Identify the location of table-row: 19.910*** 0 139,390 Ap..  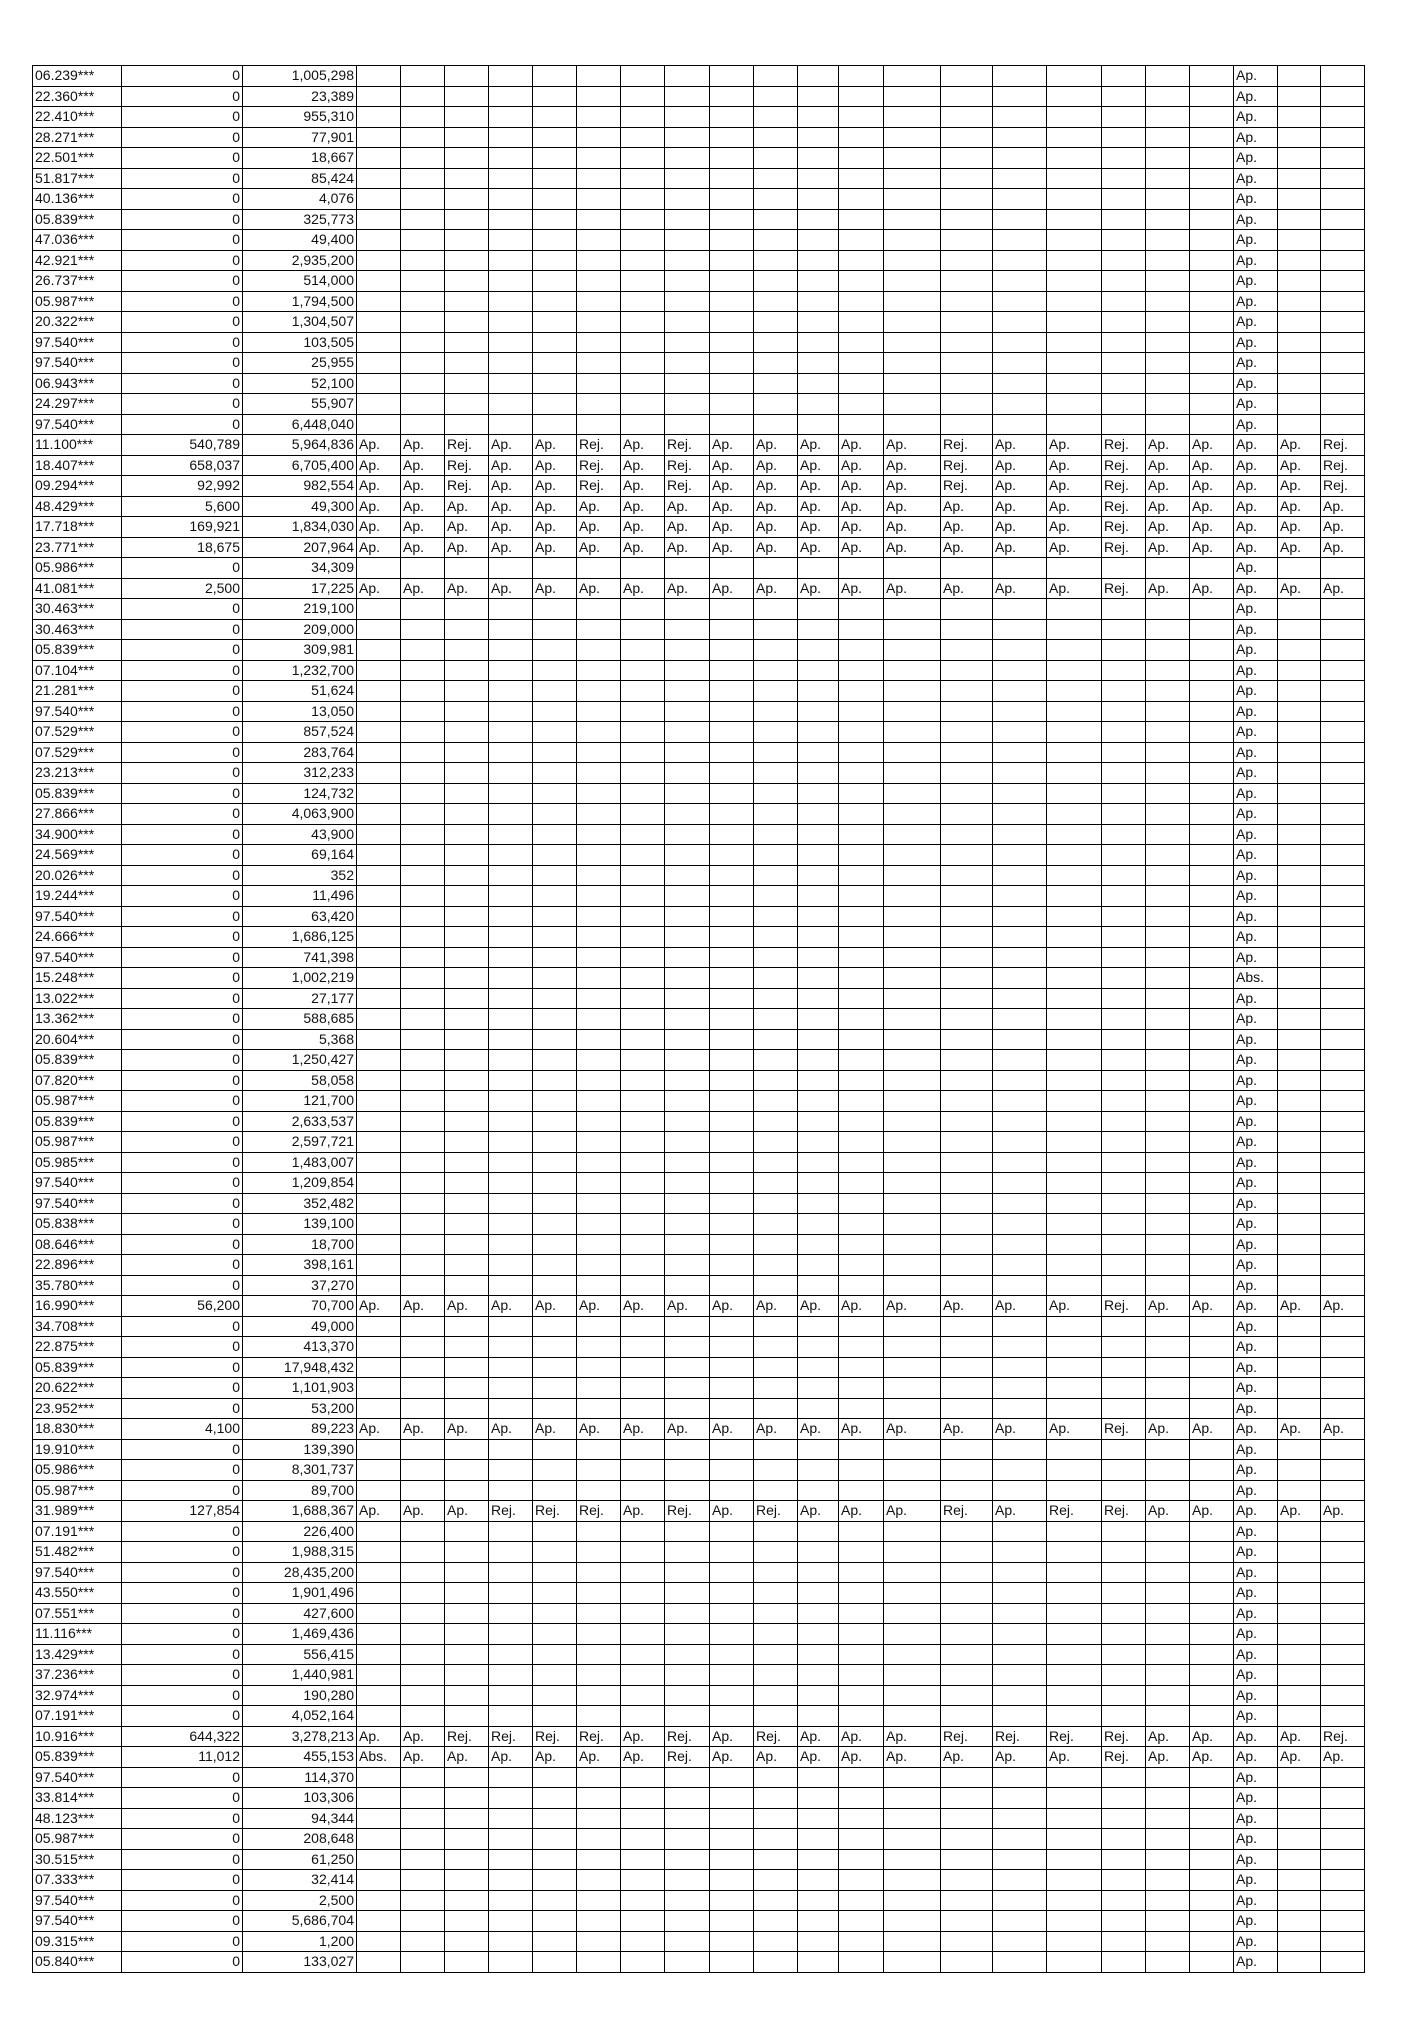
(698, 1449).